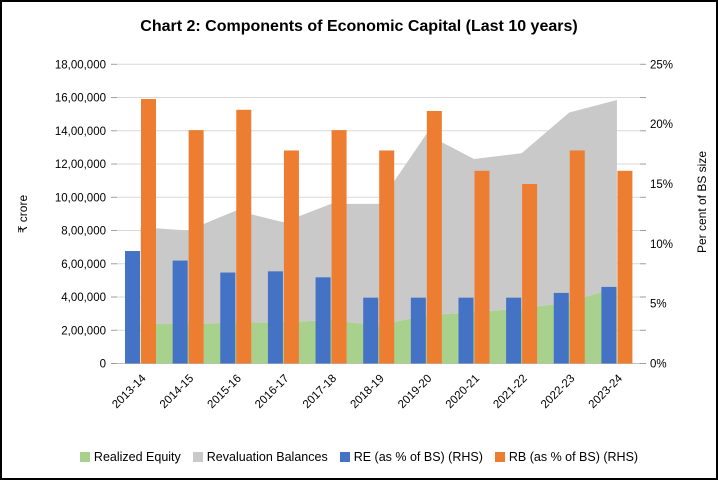 The width and height of the screenshot is (718, 480). I want to click on right-axis-tick-labels: 0% 5% 10% 15% 20% 25%, so click(661, 214).